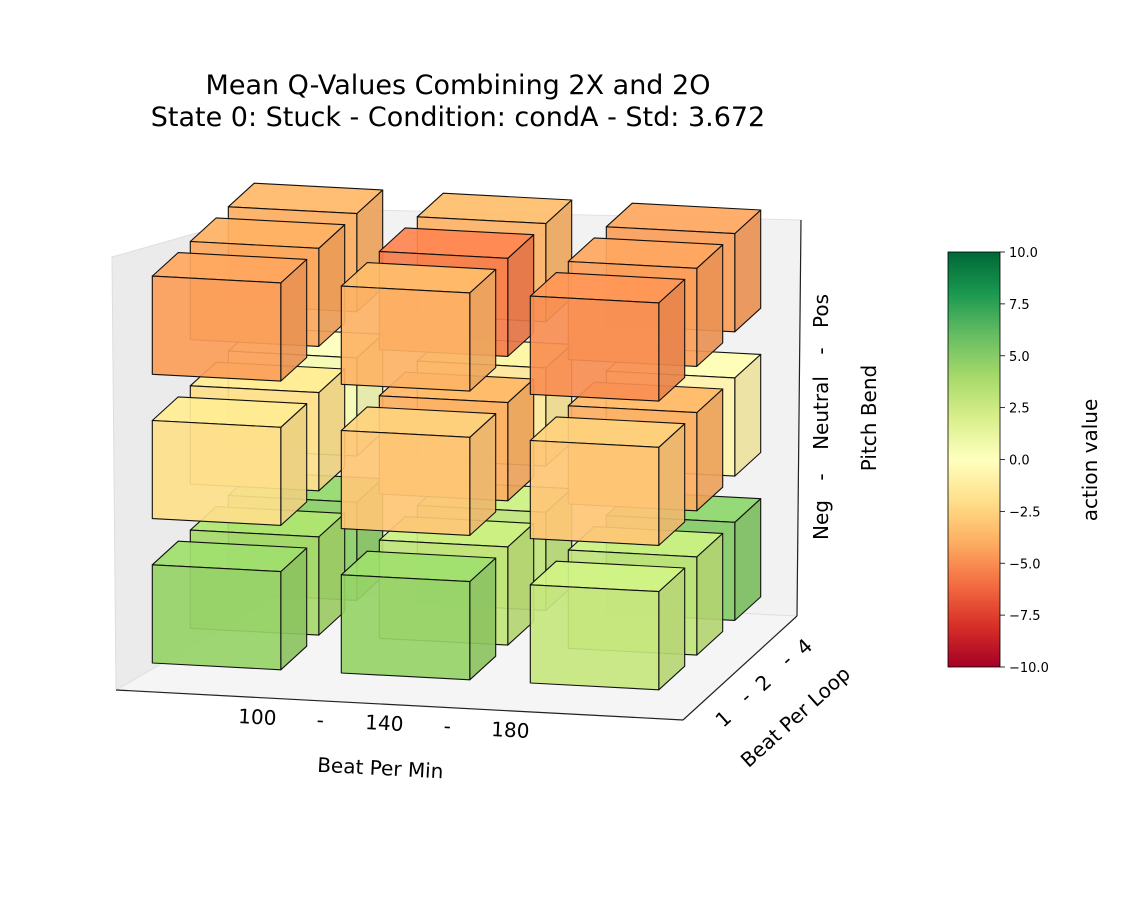  Describe the element at coordinates (458, 85) in the screenshot. I see `chart-title-line1: Mean Q-Values Combining 2X and 2O` at that location.